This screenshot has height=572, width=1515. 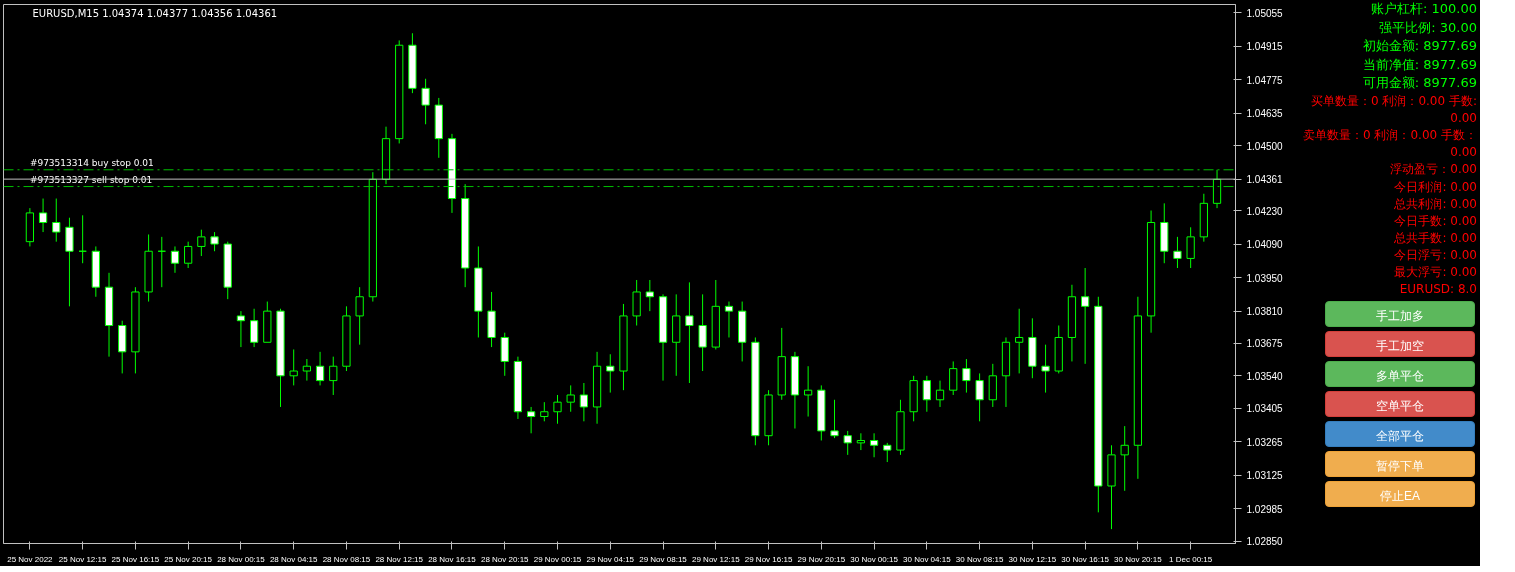 I want to click on text: 最大浮亏: 0.00, so click(x=1435, y=273).